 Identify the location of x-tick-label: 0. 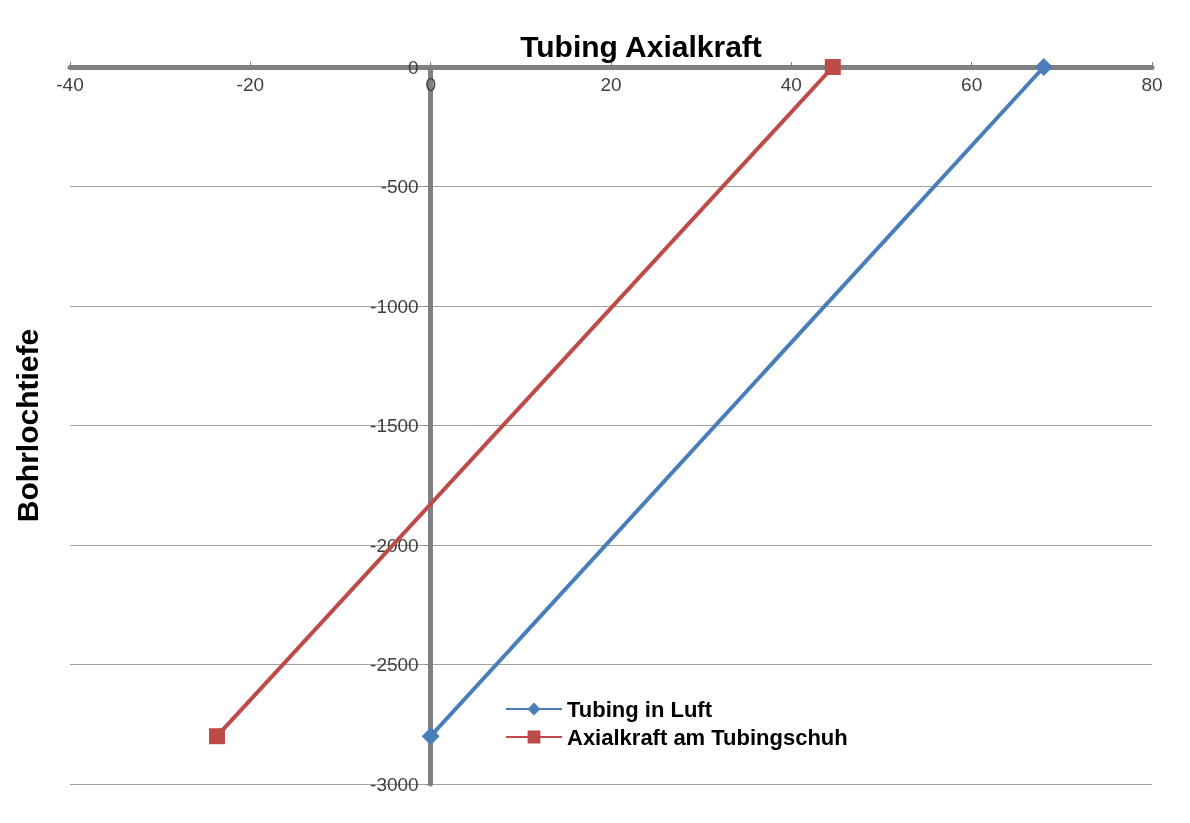
(430, 84).